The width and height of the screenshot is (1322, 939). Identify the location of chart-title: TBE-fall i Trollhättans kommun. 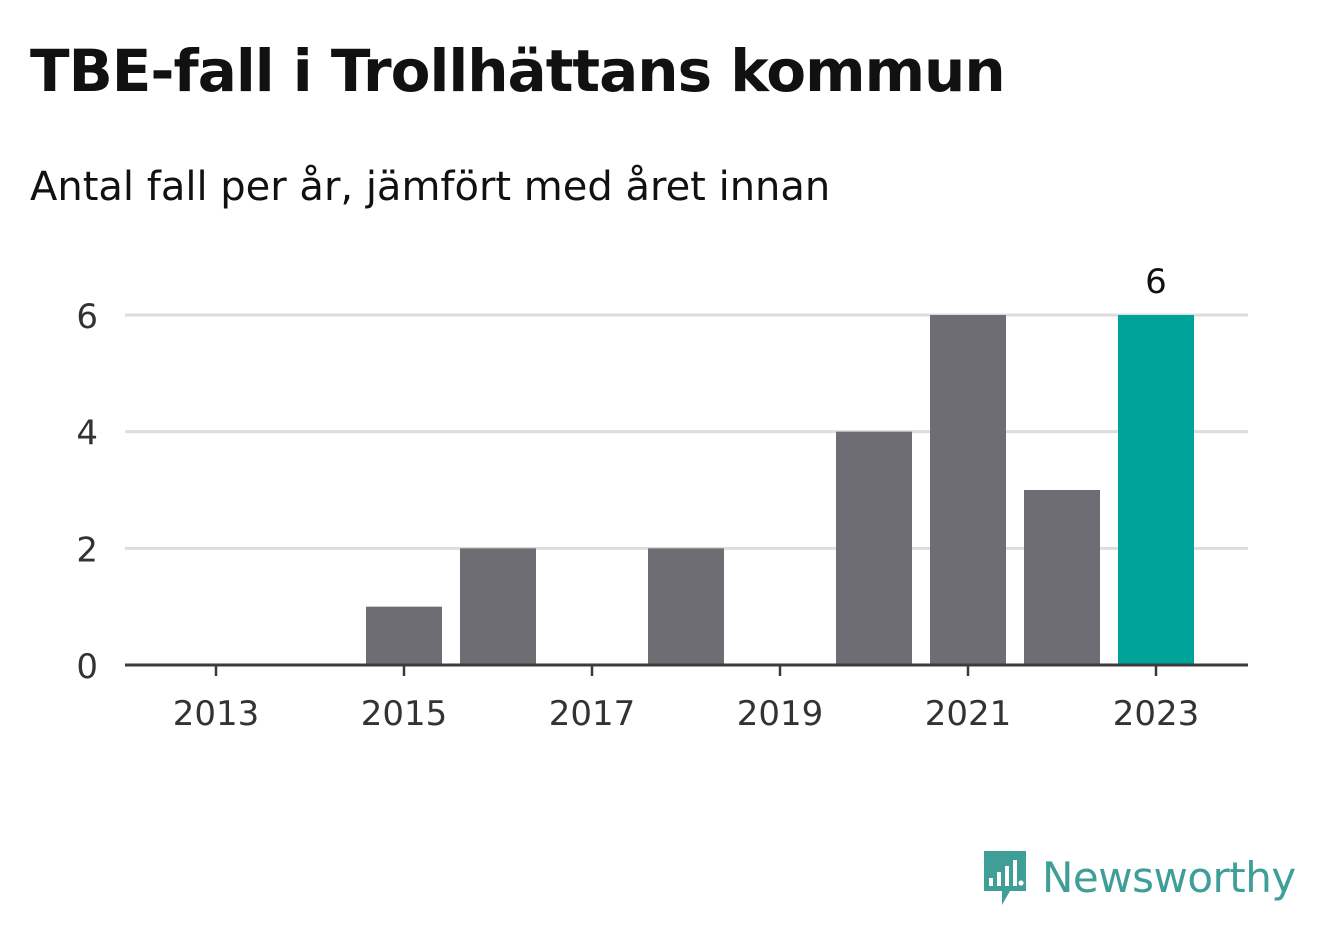
(518, 71).